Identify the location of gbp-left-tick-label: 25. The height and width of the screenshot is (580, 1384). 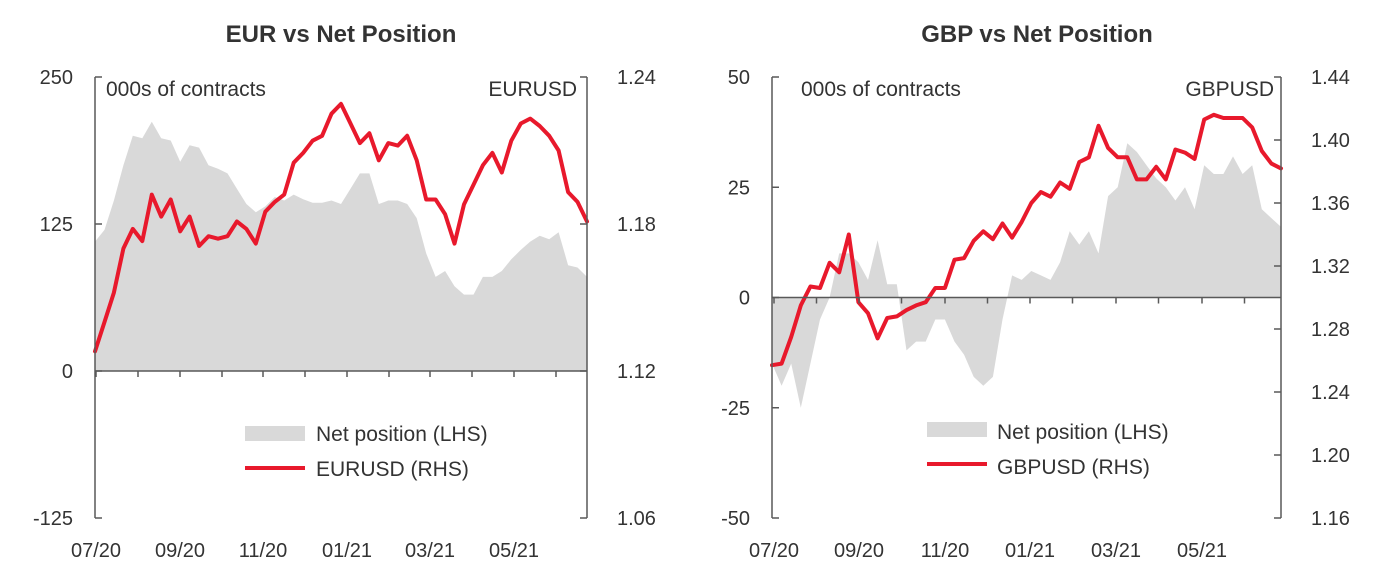
(739, 188).